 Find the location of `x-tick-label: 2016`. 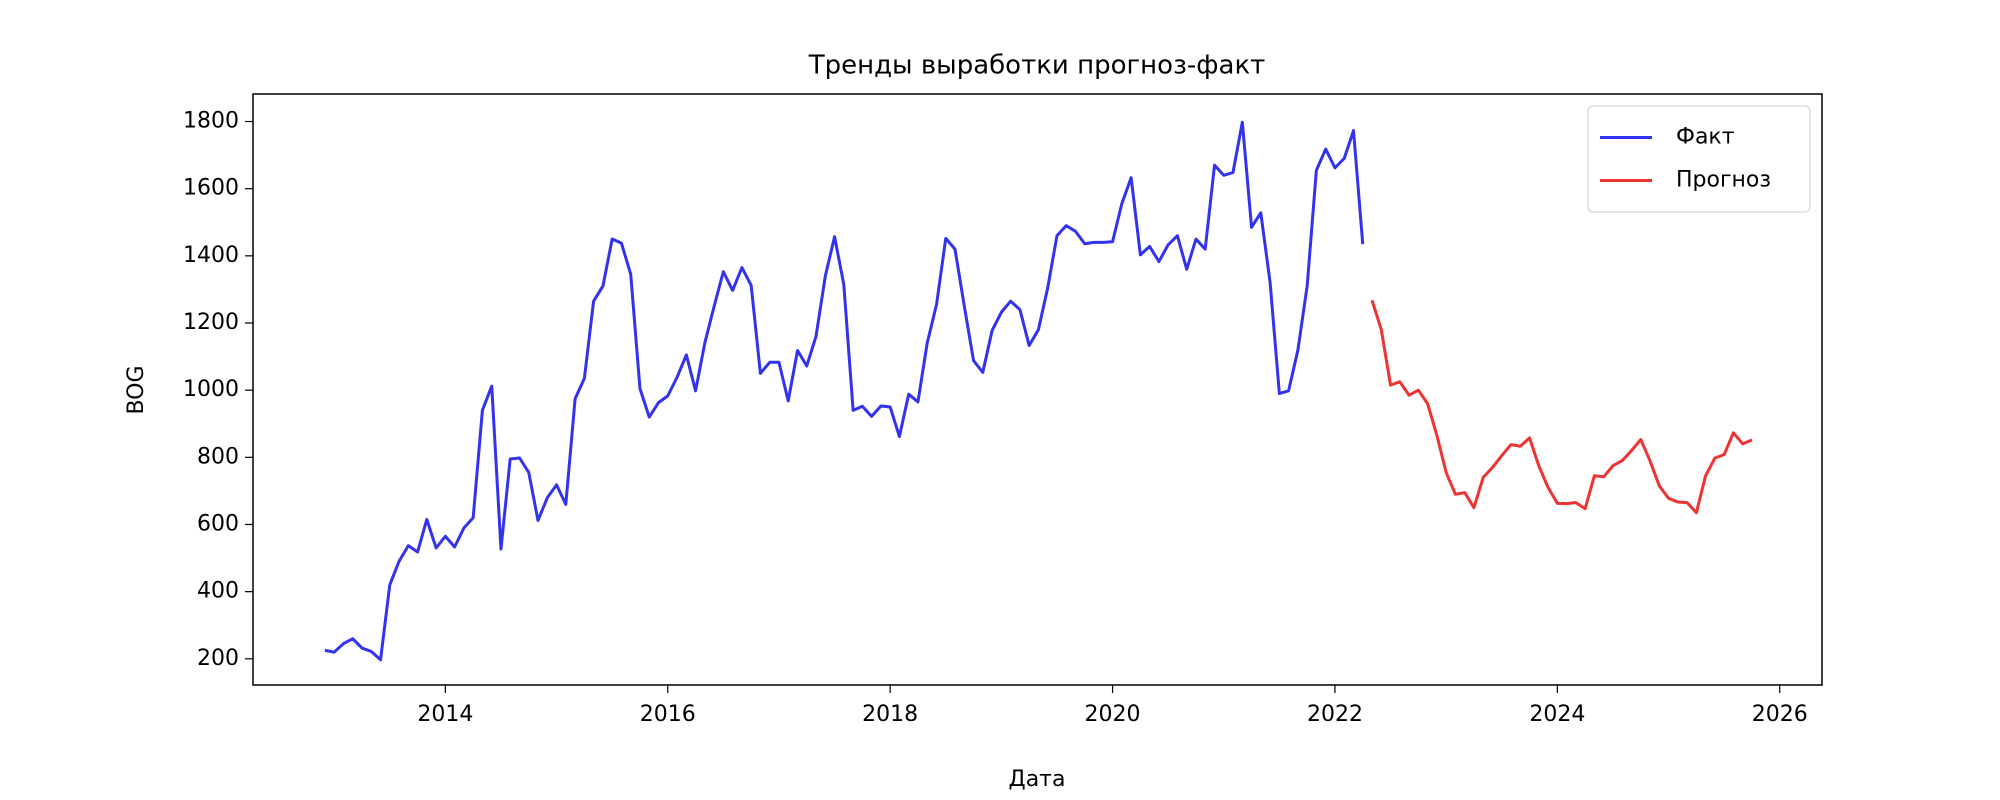

x-tick-label: 2016 is located at coordinates (668, 714).